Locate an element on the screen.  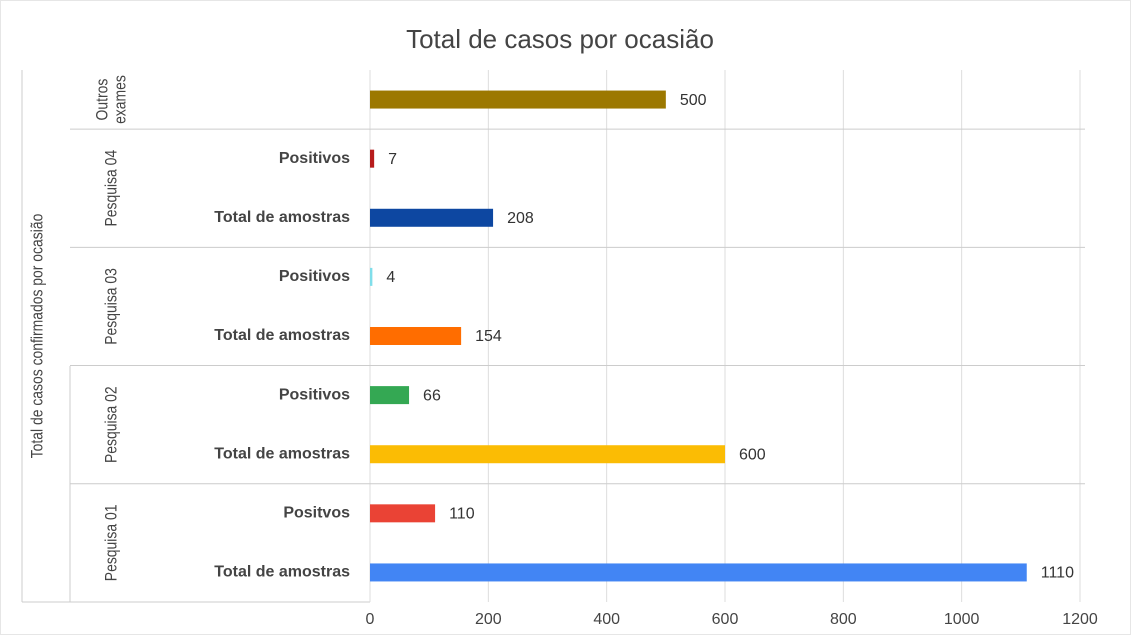
x-tick-label: 400 is located at coordinates (606, 619).